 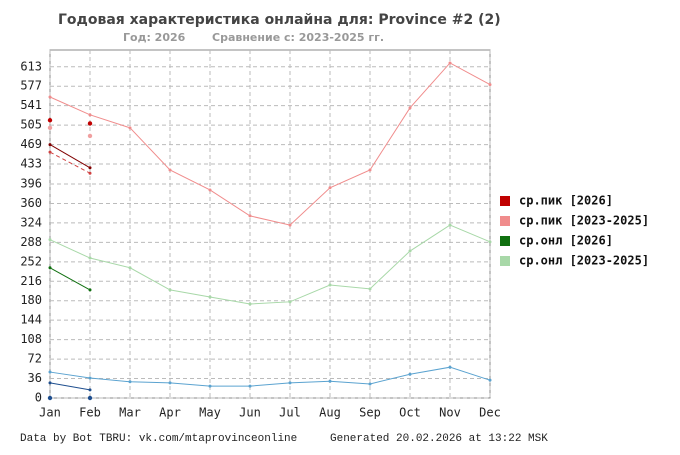 I want to click on y-tick-label: 36, so click(x=35, y=378).